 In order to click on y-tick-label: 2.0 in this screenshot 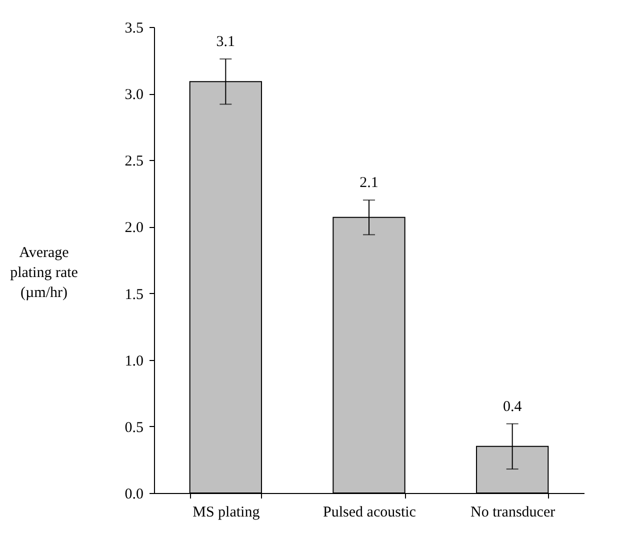, I will do `click(134, 228)`.